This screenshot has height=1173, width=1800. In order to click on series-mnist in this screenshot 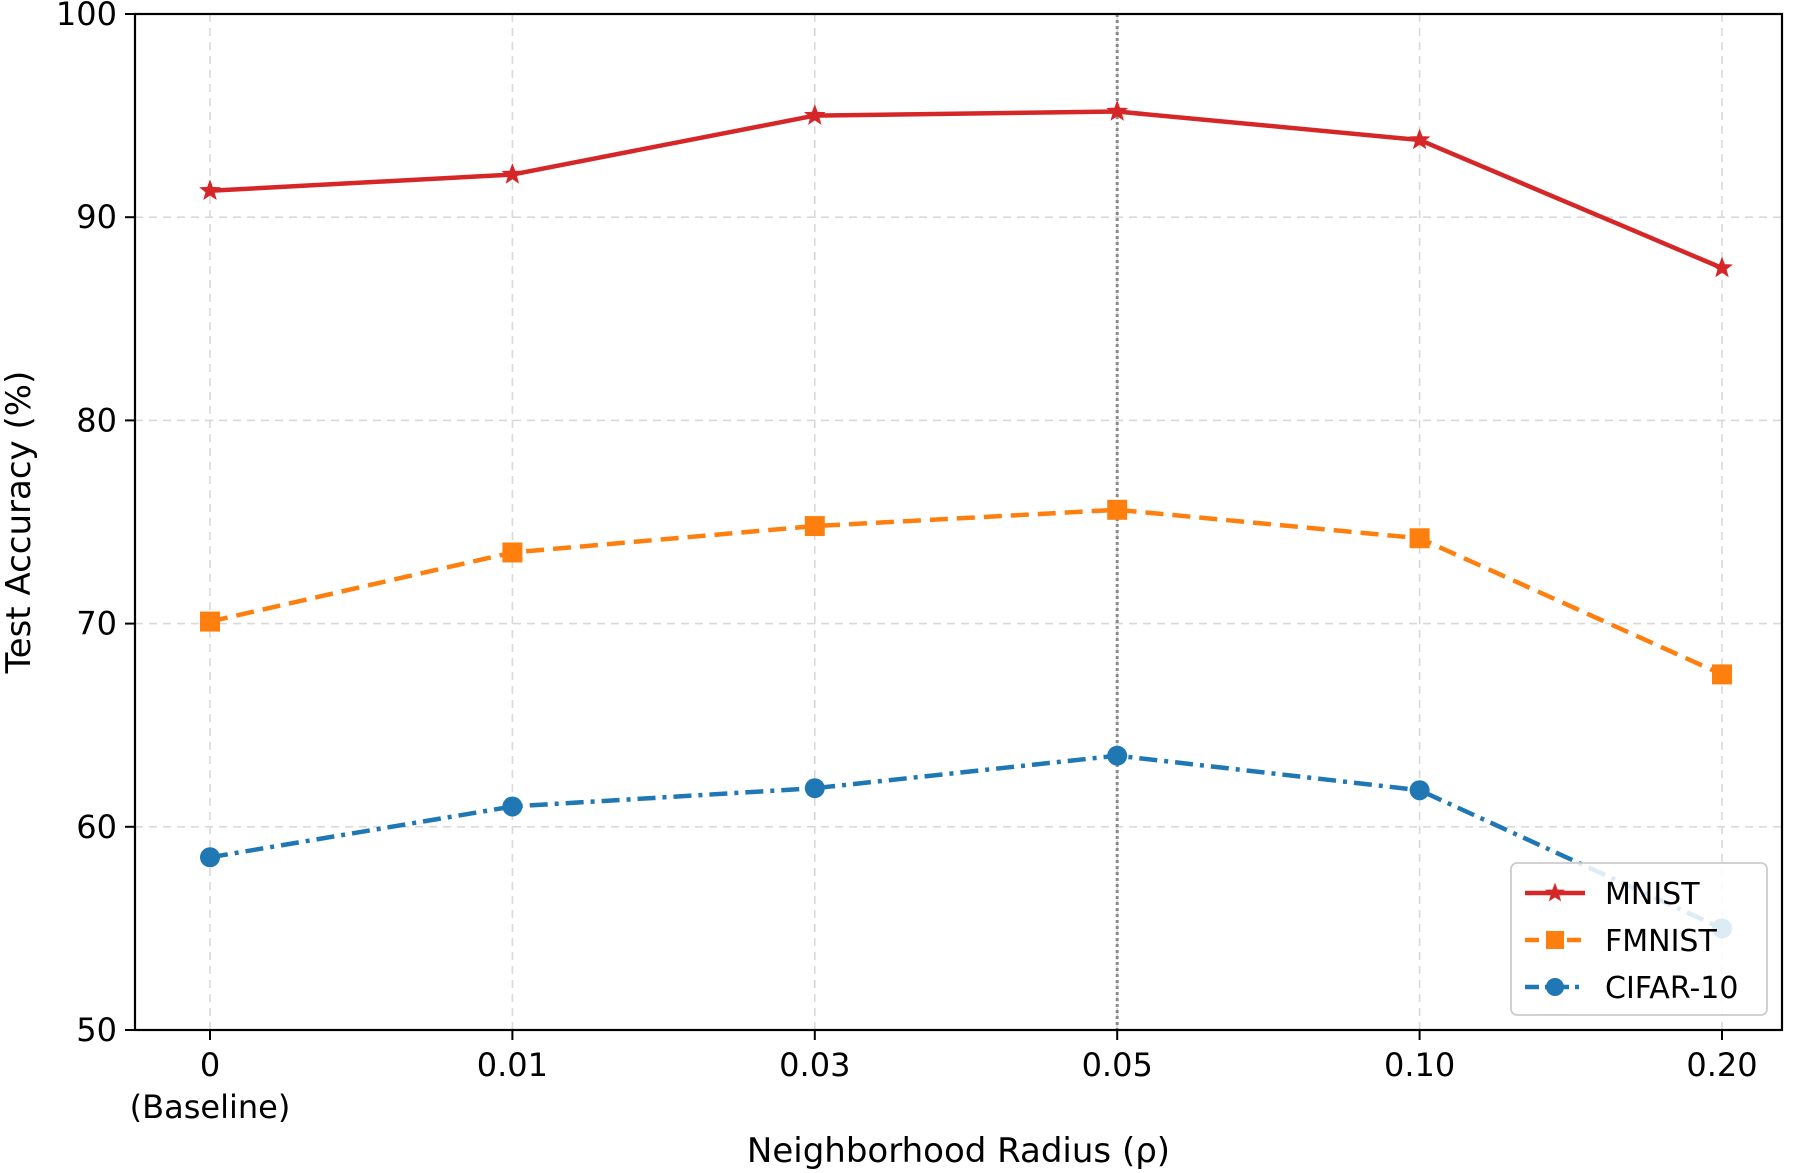, I will do `click(966, 189)`.